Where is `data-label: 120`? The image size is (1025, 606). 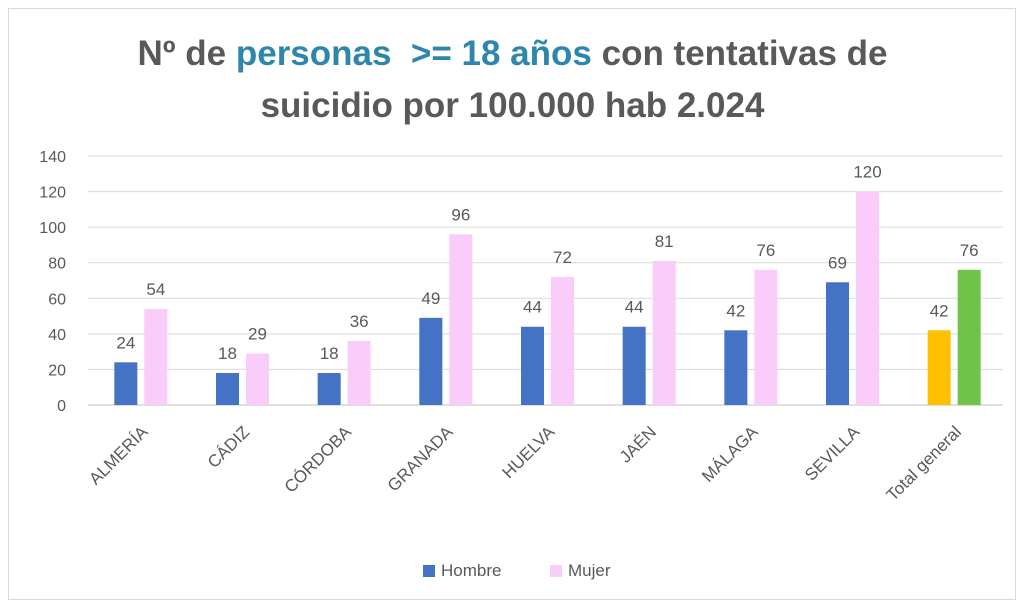 data-label: 120 is located at coordinates (867, 172).